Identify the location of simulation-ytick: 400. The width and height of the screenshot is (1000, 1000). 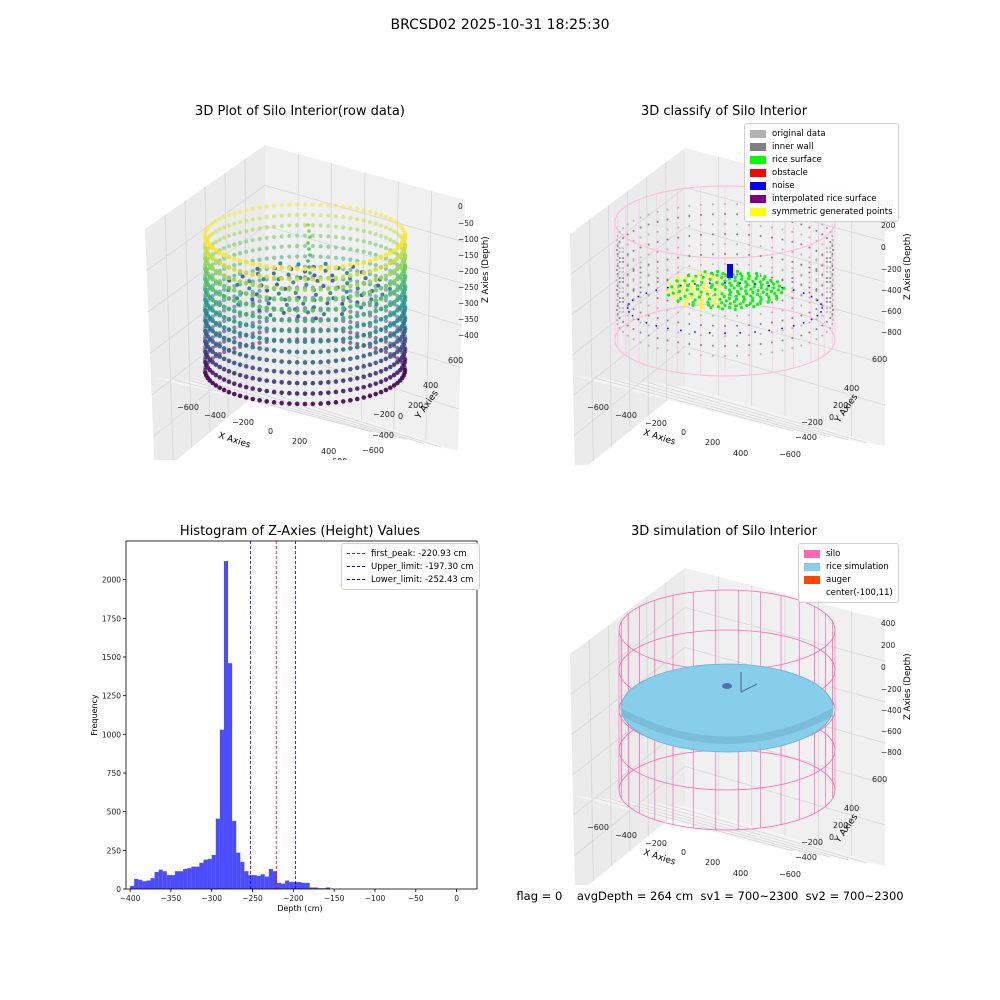
(851, 808).